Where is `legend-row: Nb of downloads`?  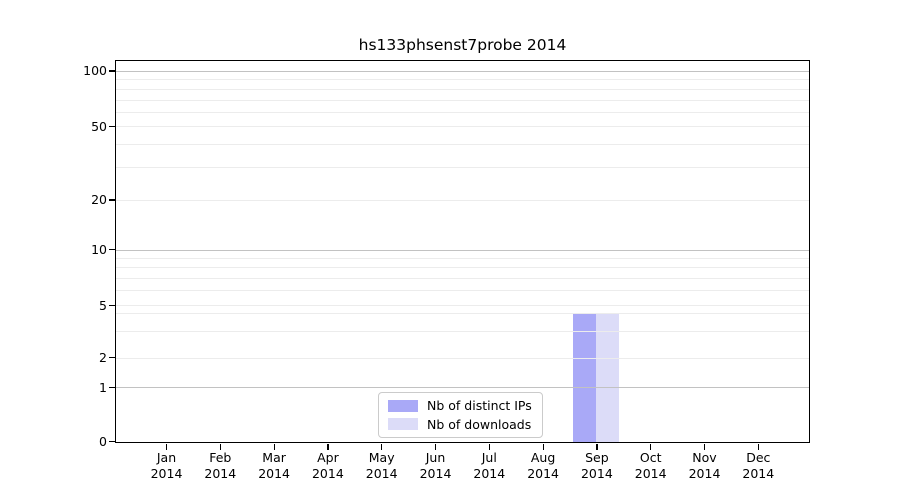
legend-row: Nb of downloads is located at coordinates (460, 424).